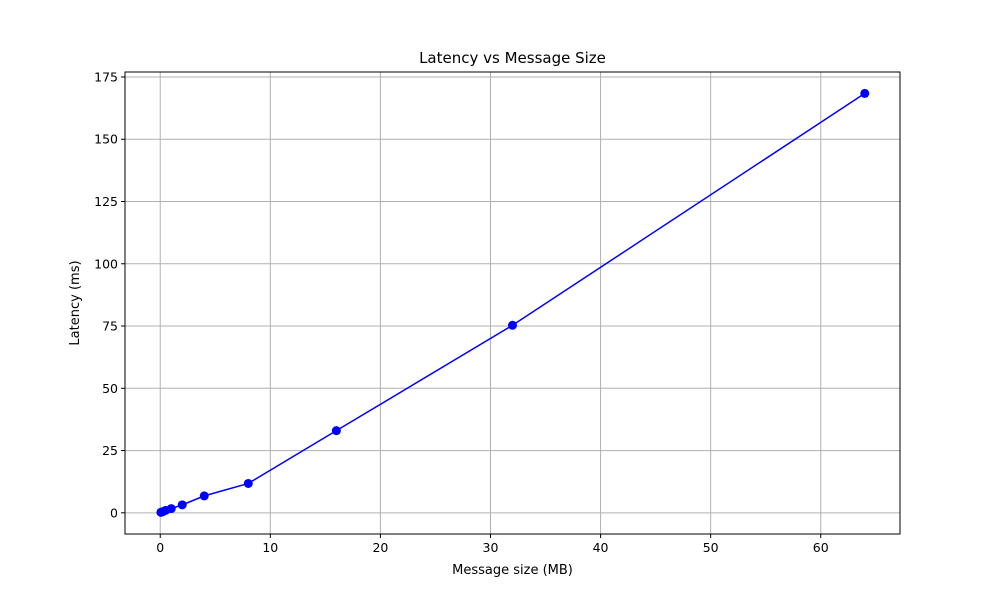 The image size is (1000, 600). Describe the element at coordinates (106, 263) in the screenshot. I see `y-tick-label: 100` at that location.